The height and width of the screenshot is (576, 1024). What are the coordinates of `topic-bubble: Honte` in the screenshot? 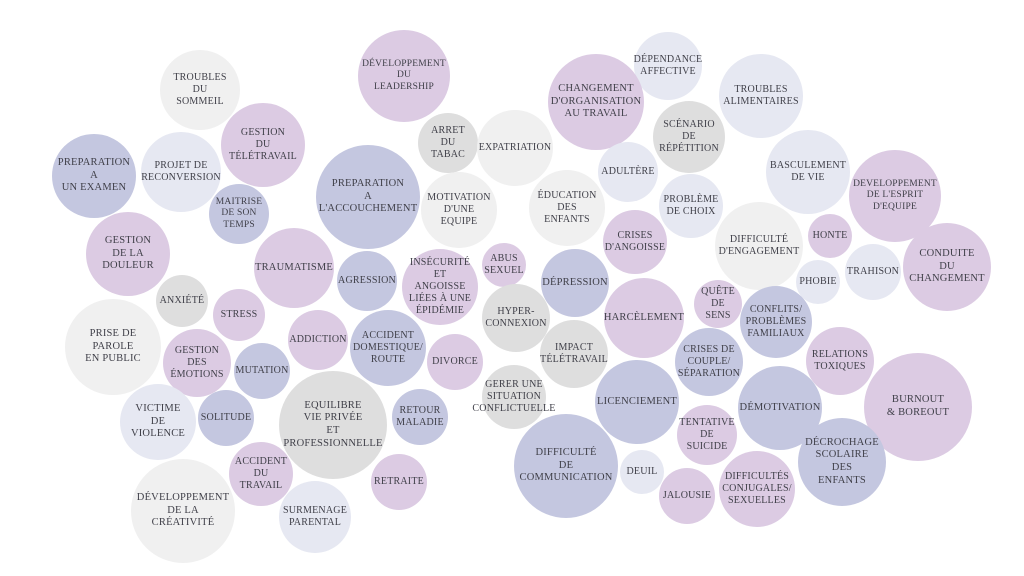 It's located at (830, 236).